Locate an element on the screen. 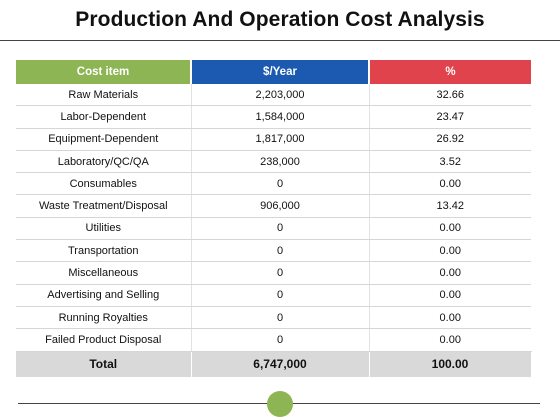 The width and height of the screenshot is (560, 420). table-row: Miscellaneous 0 0.00 is located at coordinates (273, 273).